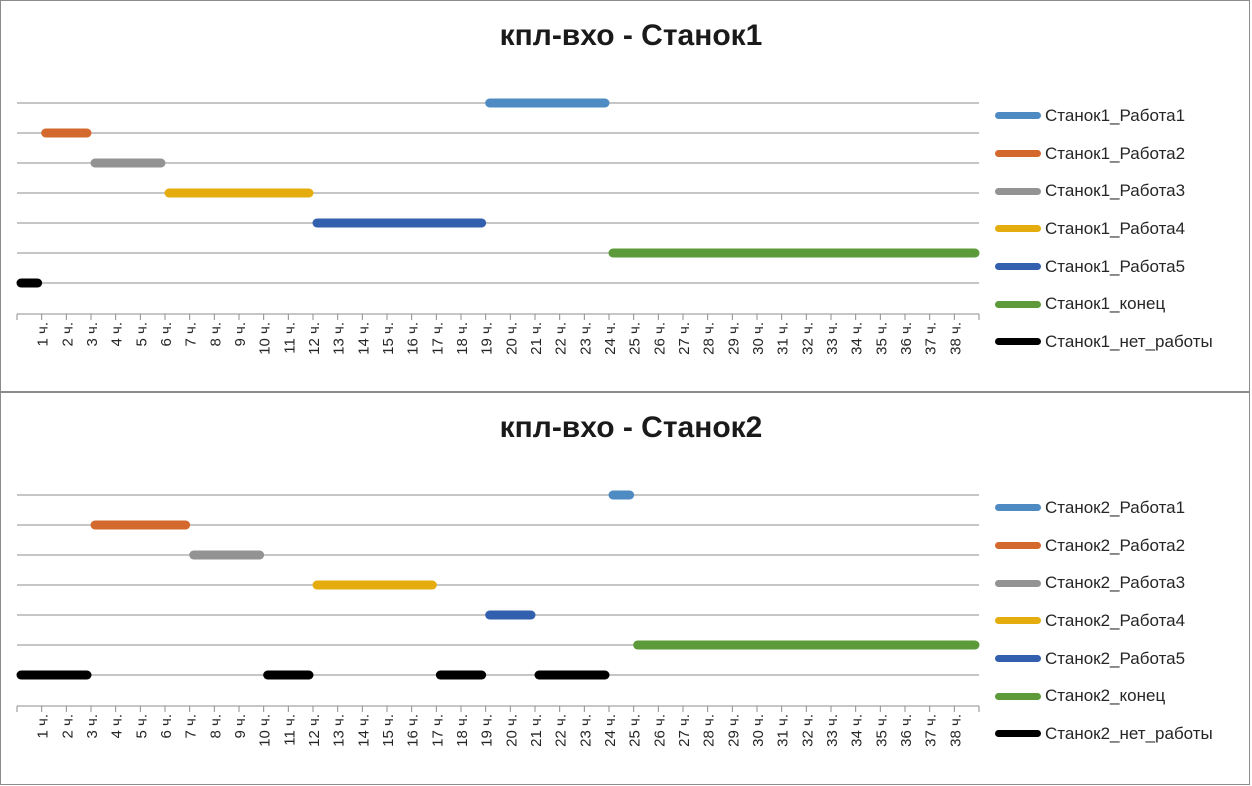 This screenshot has height=786, width=1252. What do you see at coordinates (1115, 658) in the screenshot?
I see `legend-label: Станок2_Работа5` at bounding box center [1115, 658].